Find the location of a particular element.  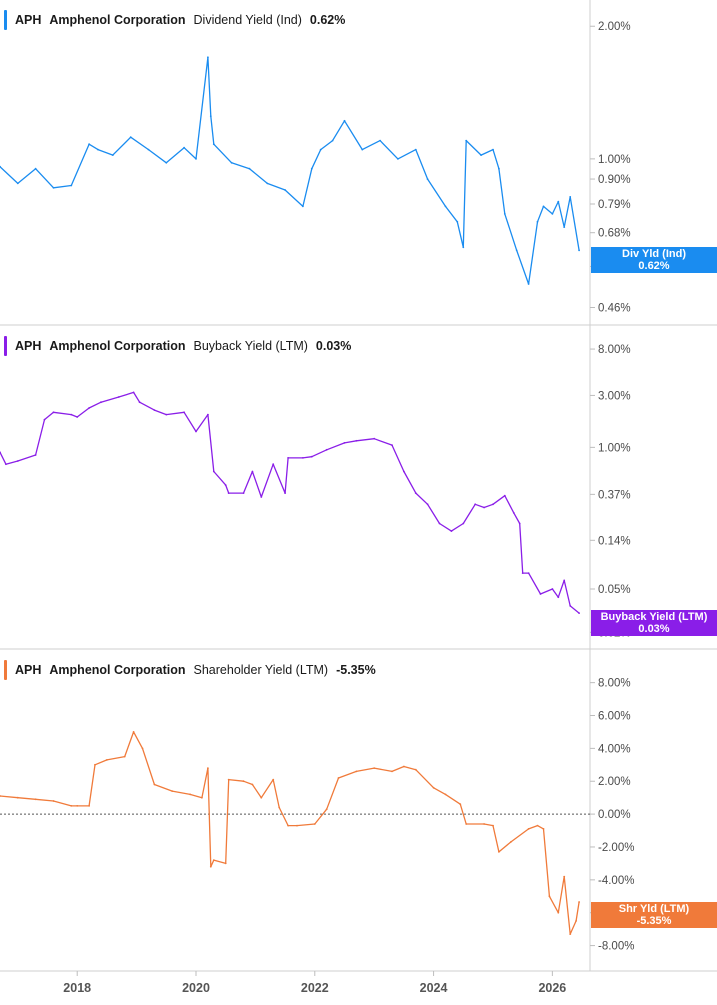

y-tick-label: 8.00% is located at coordinates (614, 684).